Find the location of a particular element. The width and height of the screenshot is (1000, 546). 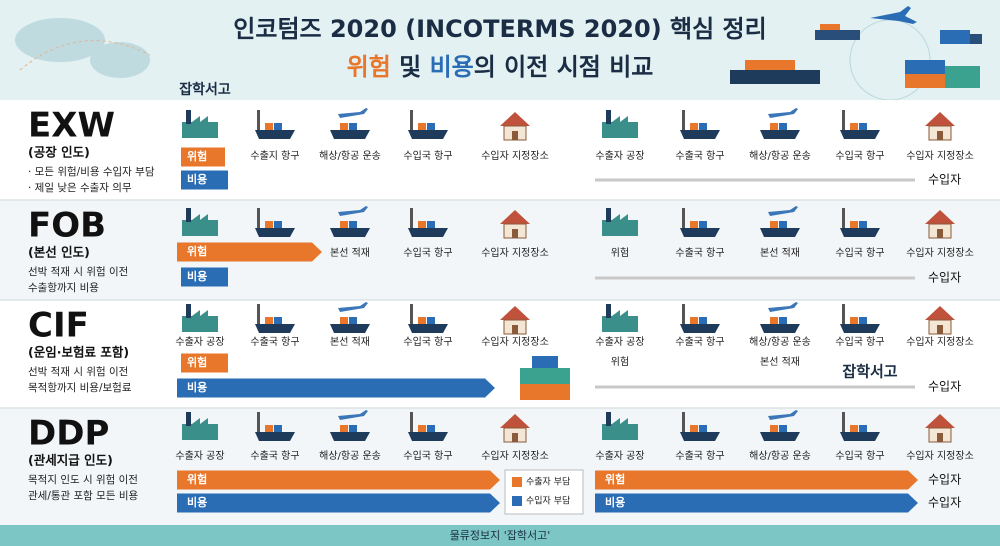

container is located at coordinates (545, 362).